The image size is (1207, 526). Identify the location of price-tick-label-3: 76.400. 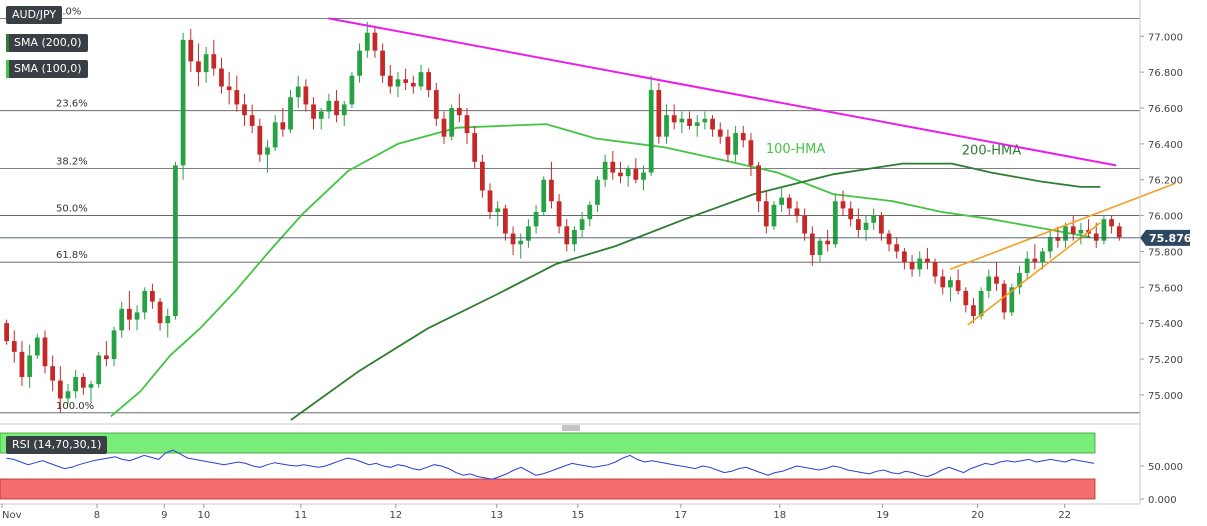
(1165, 145).